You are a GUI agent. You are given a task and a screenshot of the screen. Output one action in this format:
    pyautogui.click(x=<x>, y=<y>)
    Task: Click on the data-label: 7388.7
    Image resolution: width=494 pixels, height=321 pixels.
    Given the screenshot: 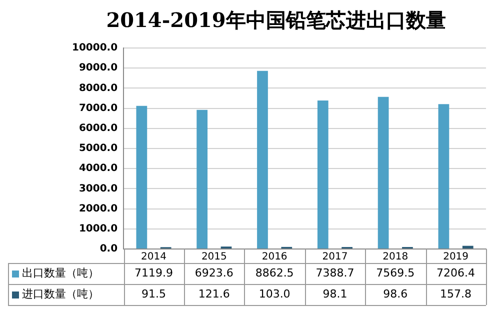 What is the action you would take?
    pyautogui.click(x=335, y=273)
    